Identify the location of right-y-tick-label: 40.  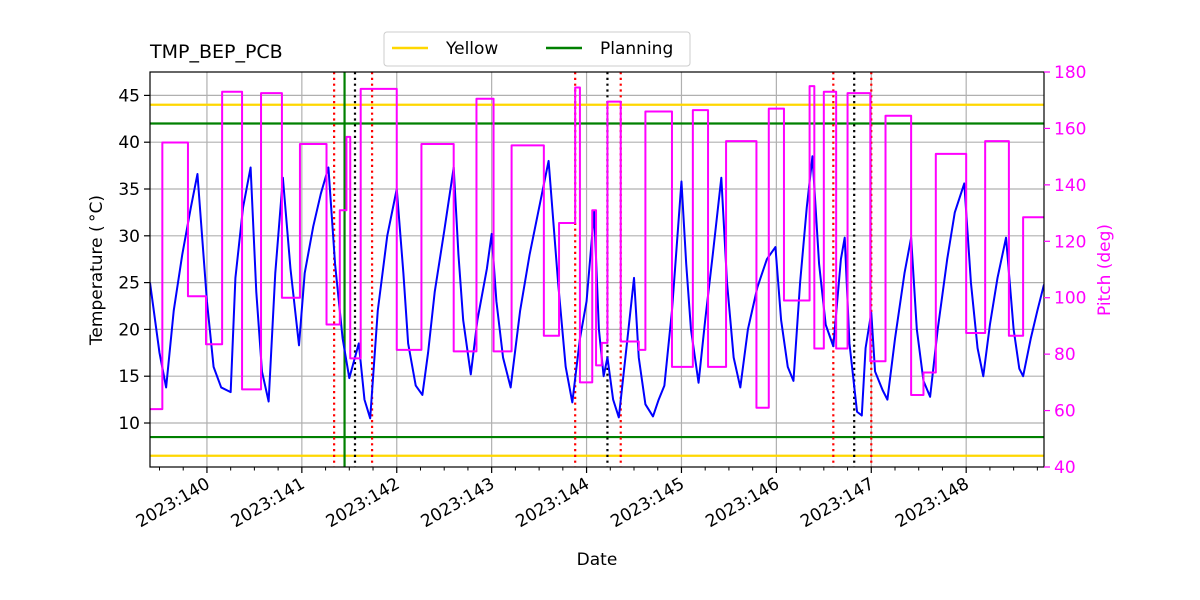
(1065, 468).